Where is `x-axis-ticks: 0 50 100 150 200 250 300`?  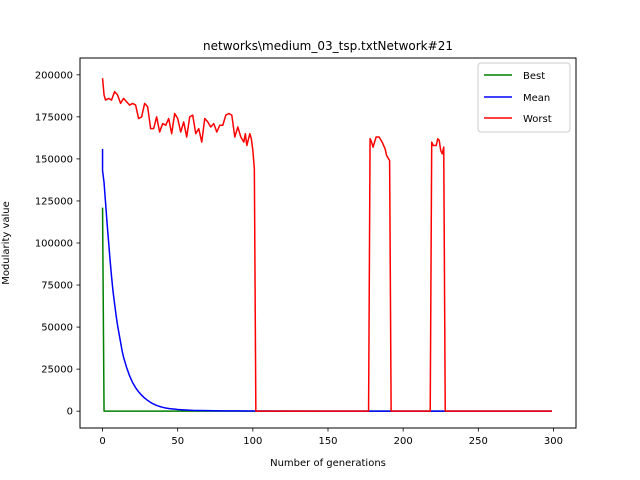
x-axis-ticks: 0 50 100 150 200 250 300 is located at coordinates (331, 437).